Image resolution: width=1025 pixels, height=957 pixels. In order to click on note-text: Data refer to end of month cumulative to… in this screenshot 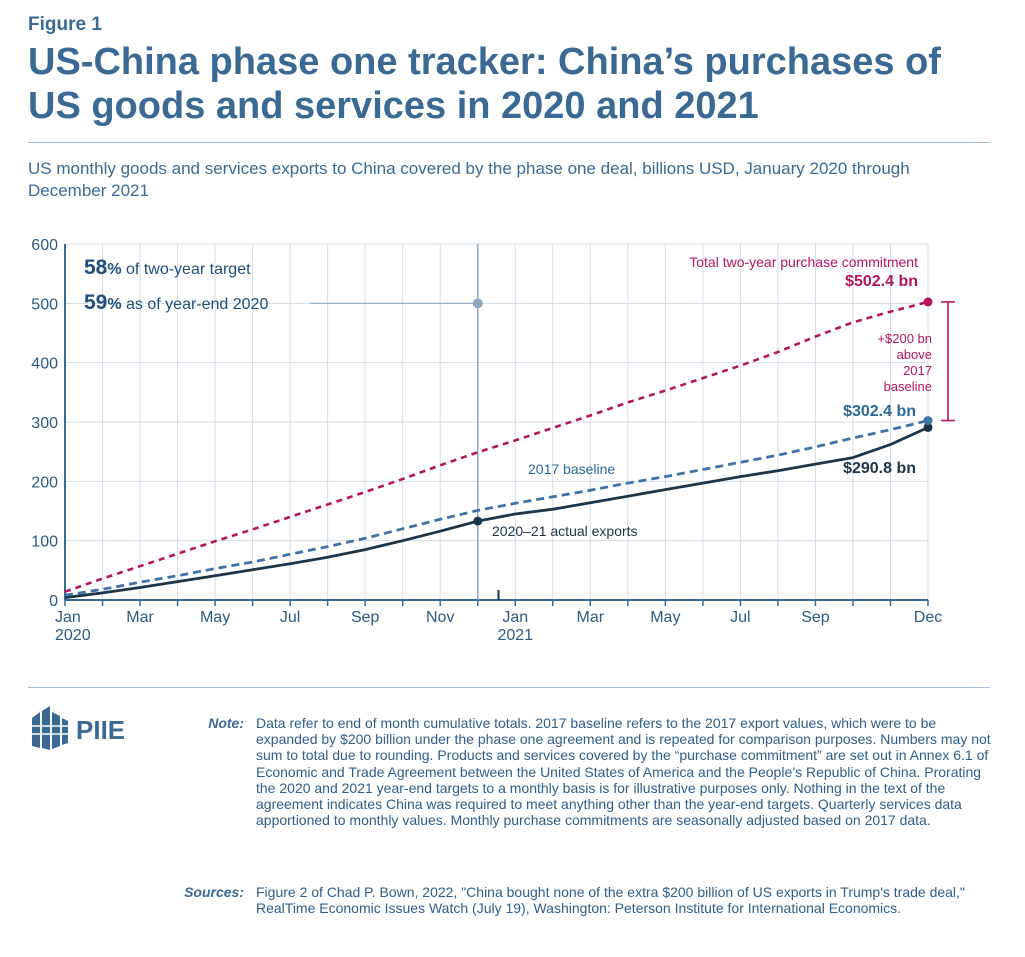, I will do `click(623, 772)`.